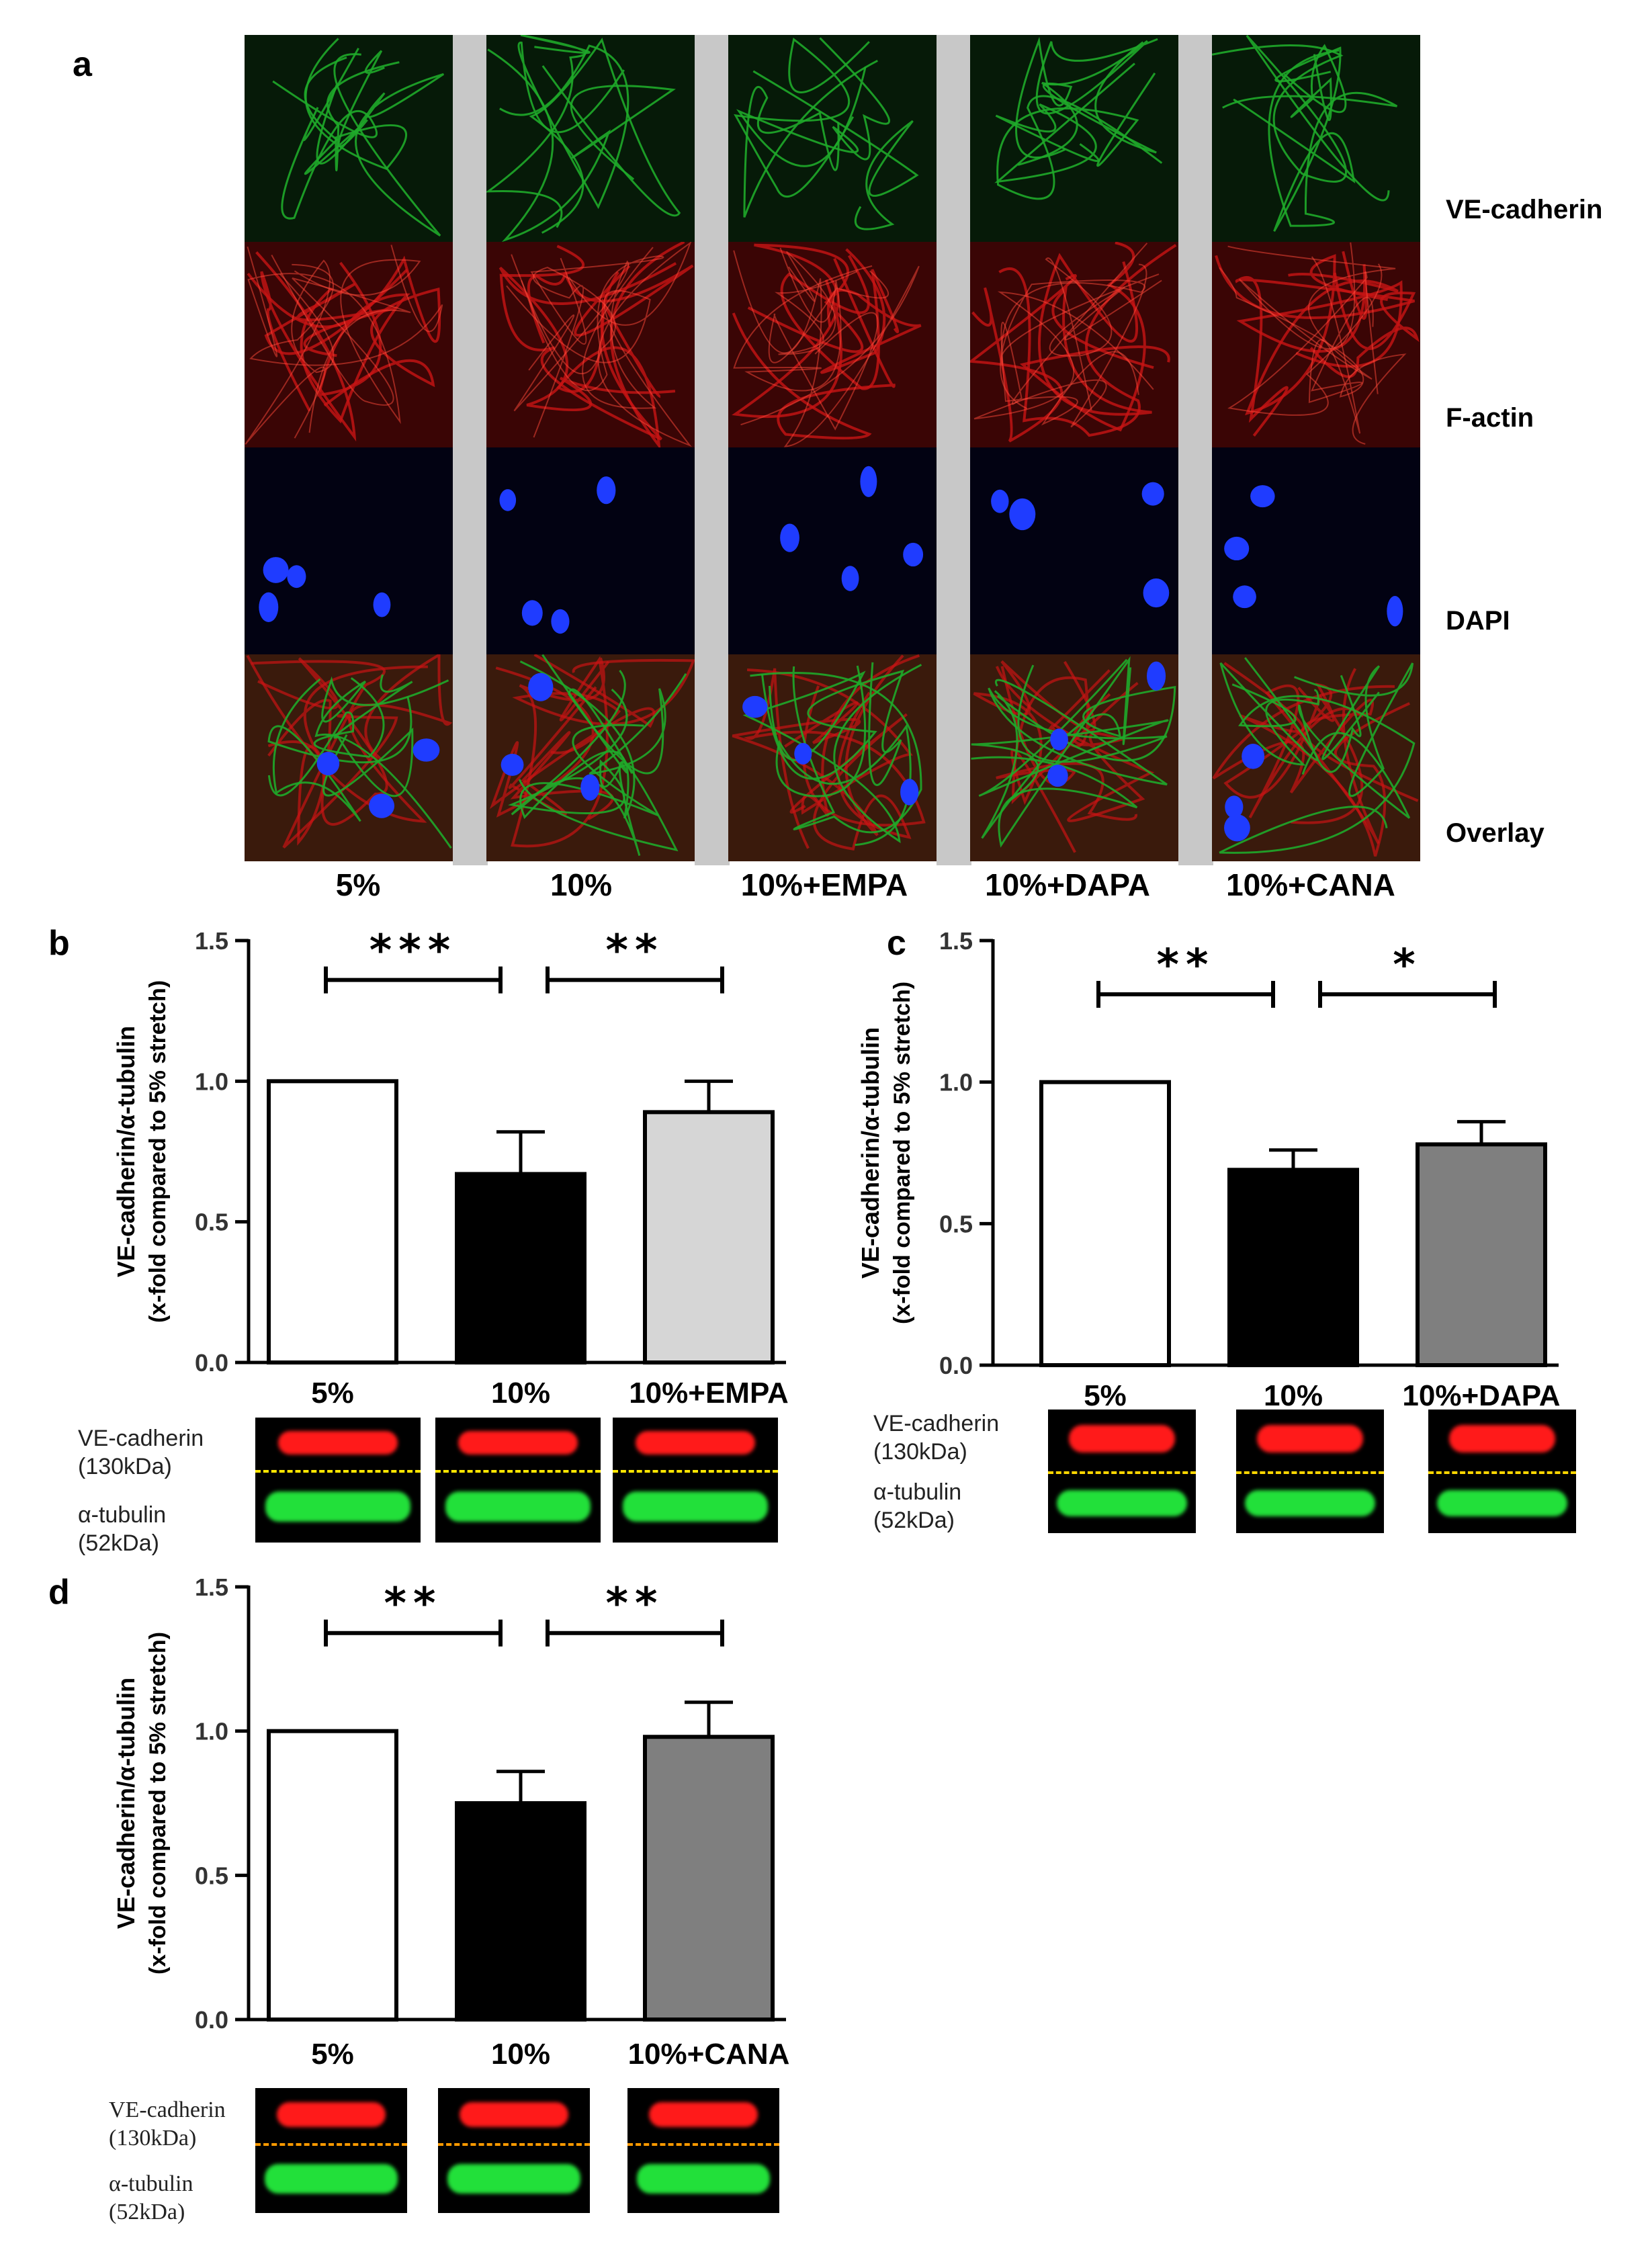 This screenshot has width=1652, height=2254. What do you see at coordinates (581, 884) in the screenshot?
I see `column-label-10pct: 10%` at bounding box center [581, 884].